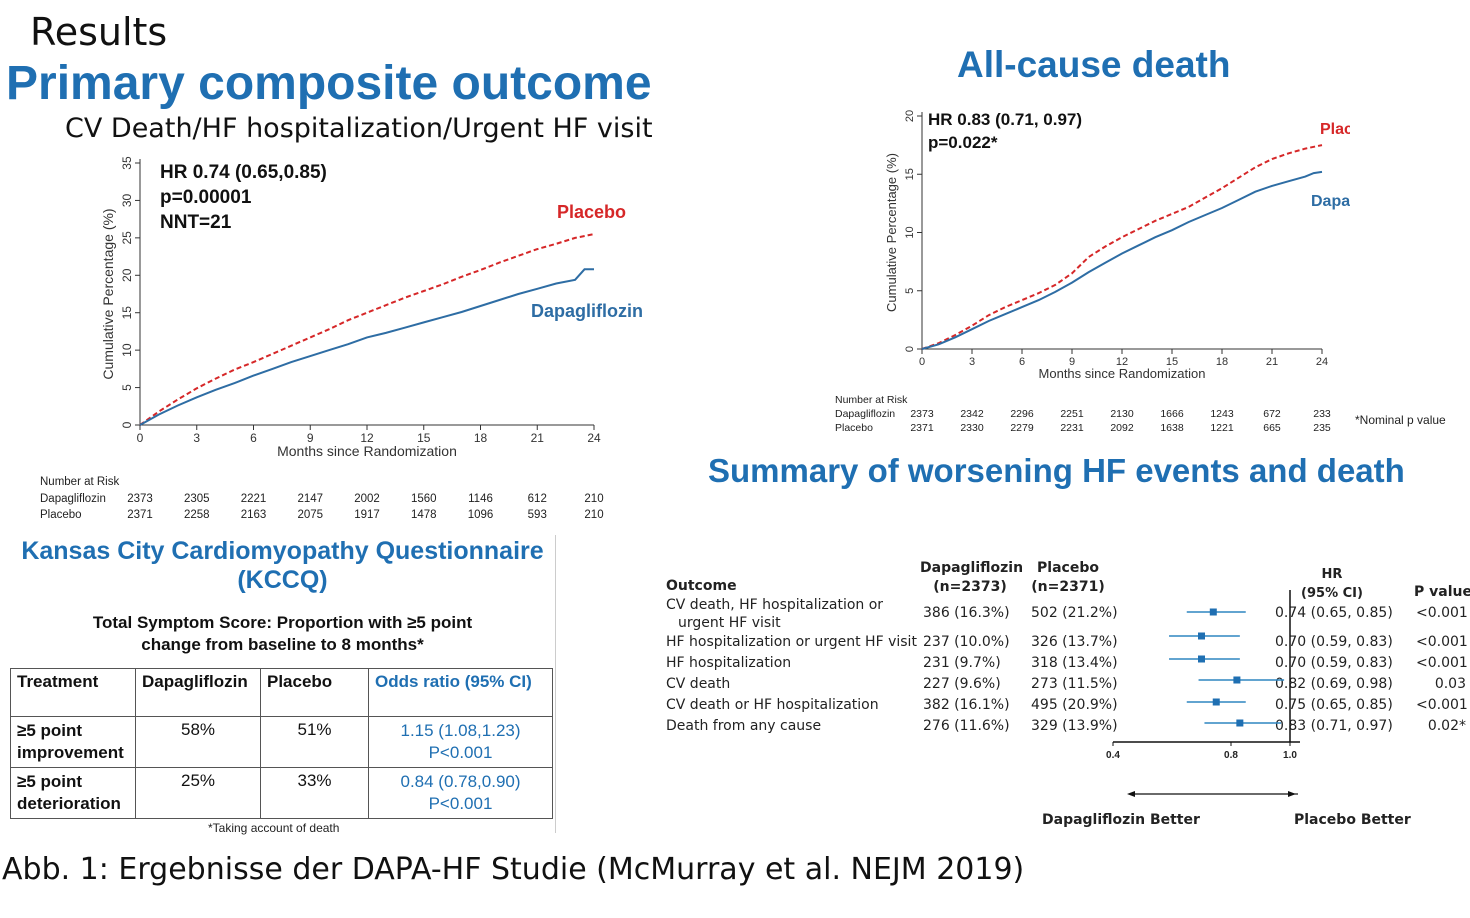  What do you see at coordinates (127, 275) in the screenshot?
I see `y-tick-label: 20` at bounding box center [127, 275].